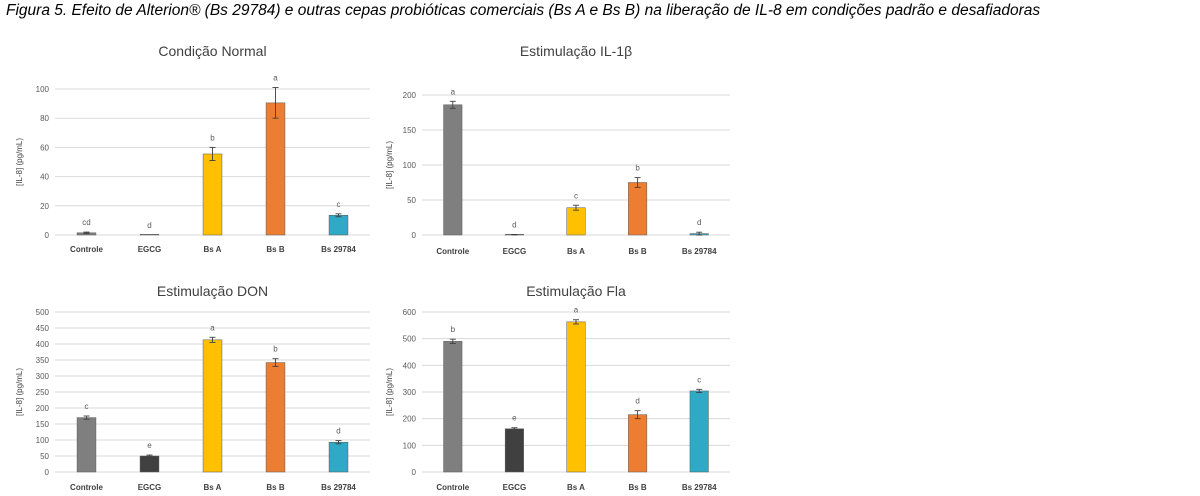 Image resolution: width=1200 pixels, height=496 pixels. Describe the element at coordinates (576, 195) in the screenshot. I see `significance-label-bs-a: c` at that location.